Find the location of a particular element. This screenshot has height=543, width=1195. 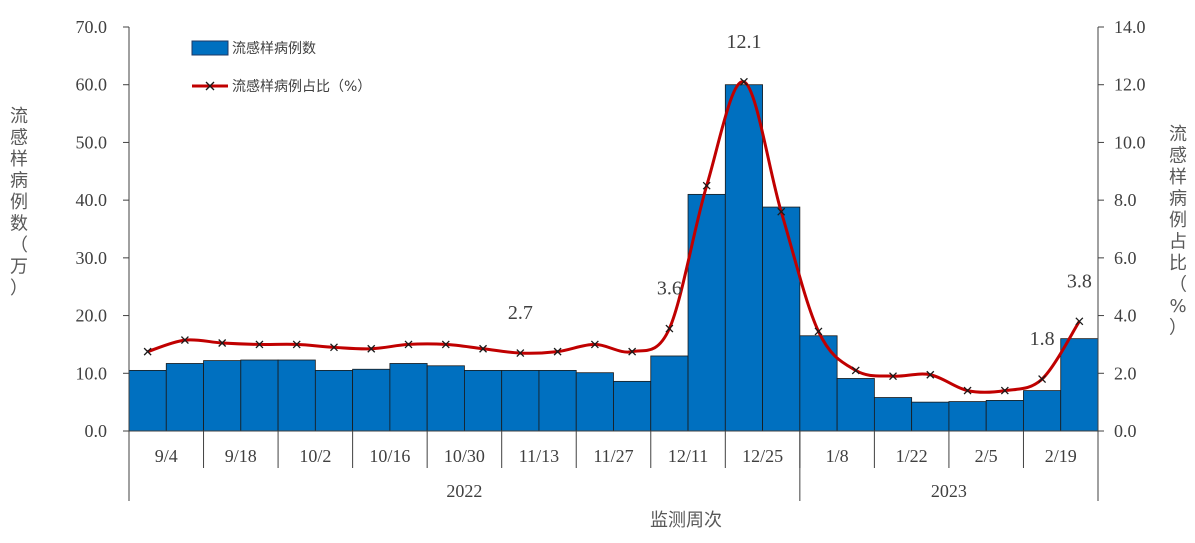

x-tick-label: 10/2 is located at coordinates (315, 456).